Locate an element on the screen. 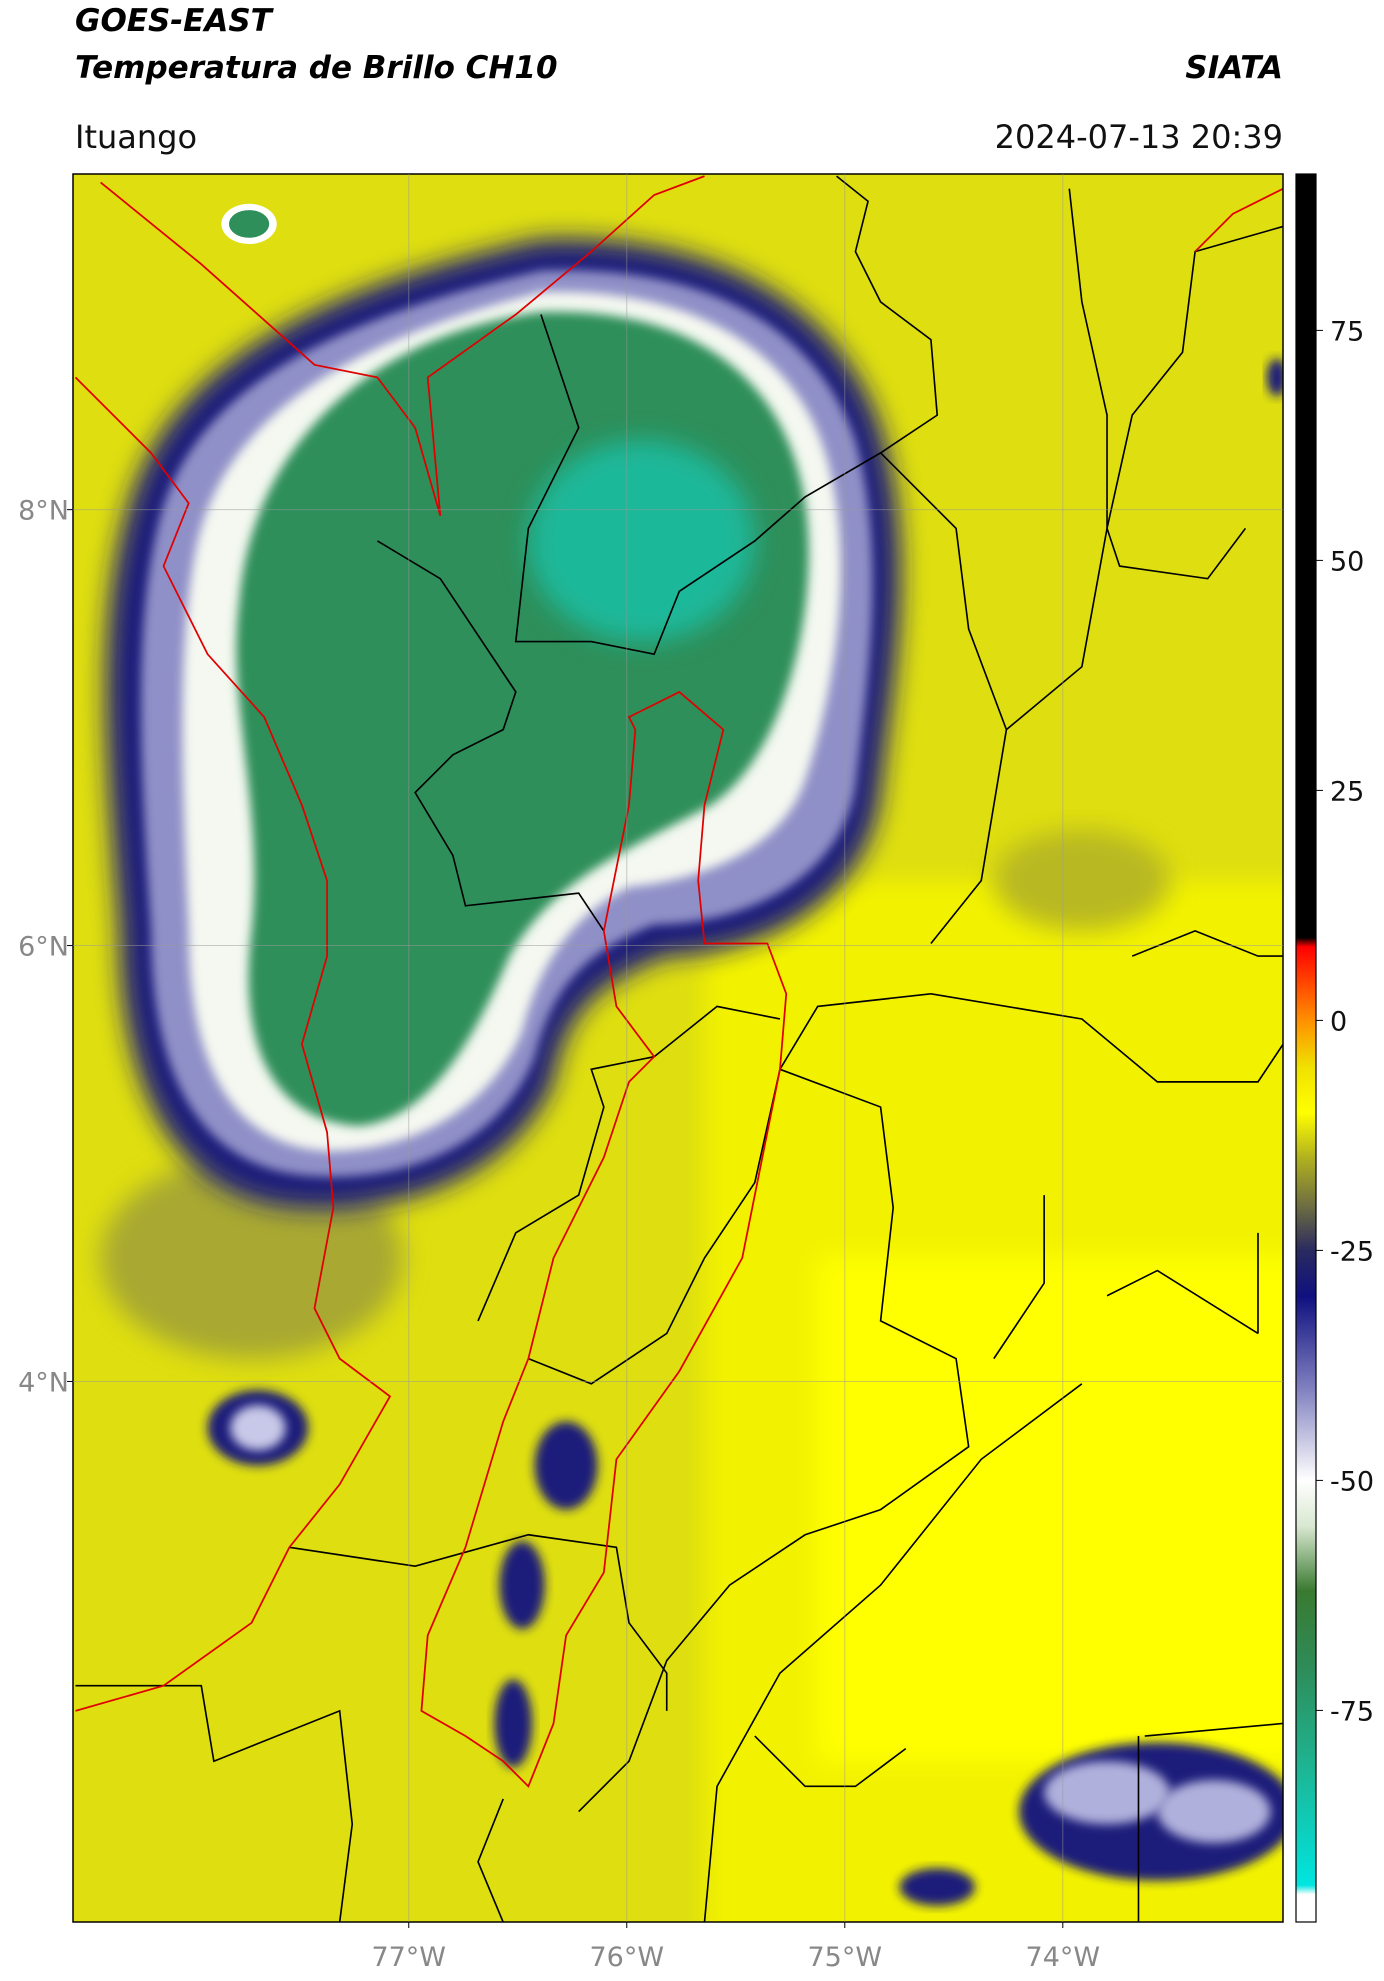 Image resolution: width=1384 pixels, height=1981 pixels. x-tick-label: 75°W is located at coordinates (845, 1957).